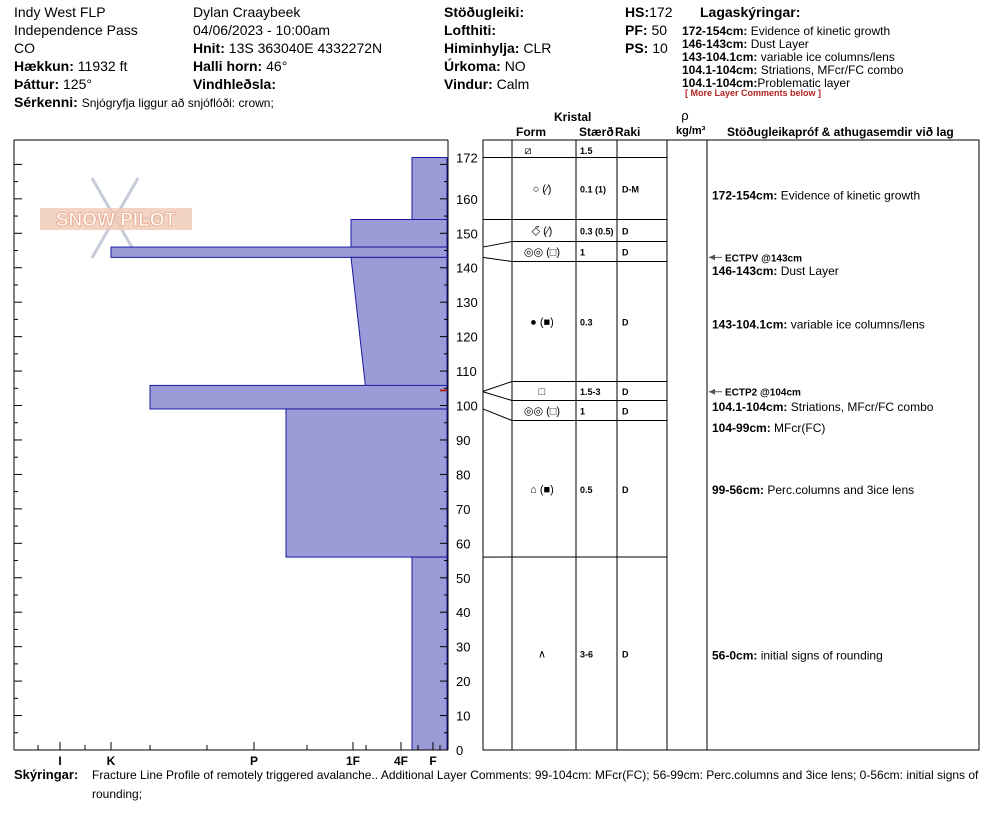  What do you see at coordinates (763, 258) in the screenshot?
I see `stability-test: ECTPV @143cm` at bounding box center [763, 258].